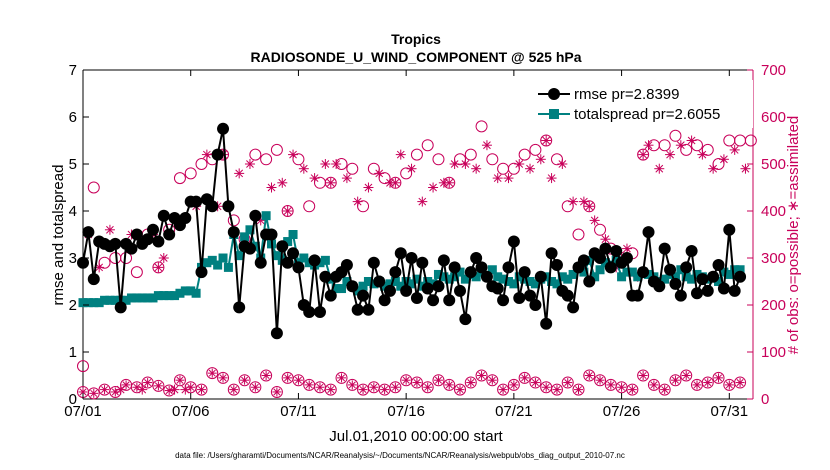 The image size is (830, 470). What do you see at coordinates (514, 411) in the screenshot?
I see `x-tick-label: 07/21` at bounding box center [514, 411].